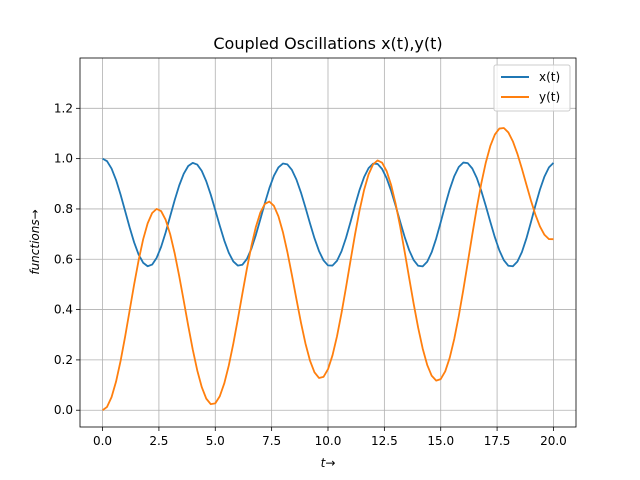  Describe the element at coordinates (63, 360) in the screenshot. I see `y-tick-label: 0.2` at that location.